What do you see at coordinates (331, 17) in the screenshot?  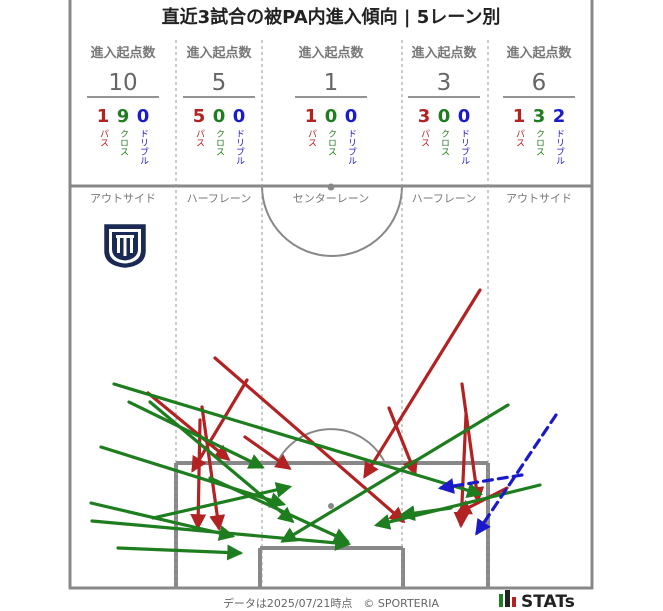 I see `chart-title: 直近3試合の被PA内進入傾向 | 5レーン別` at bounding box center [331, 17].